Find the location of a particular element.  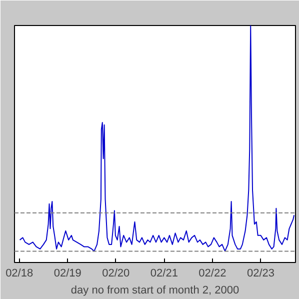

x-tick-label: 02/19 is located at coordinates (68, 274).